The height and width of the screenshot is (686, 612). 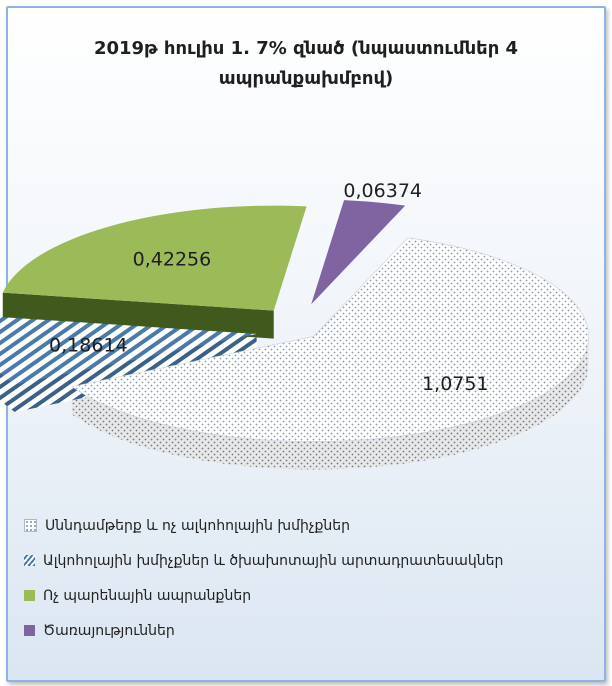 What do you see at coordinates (358, 252) in the screenshot?
I see `pie-slice-services` at bounding box center [358, 252].